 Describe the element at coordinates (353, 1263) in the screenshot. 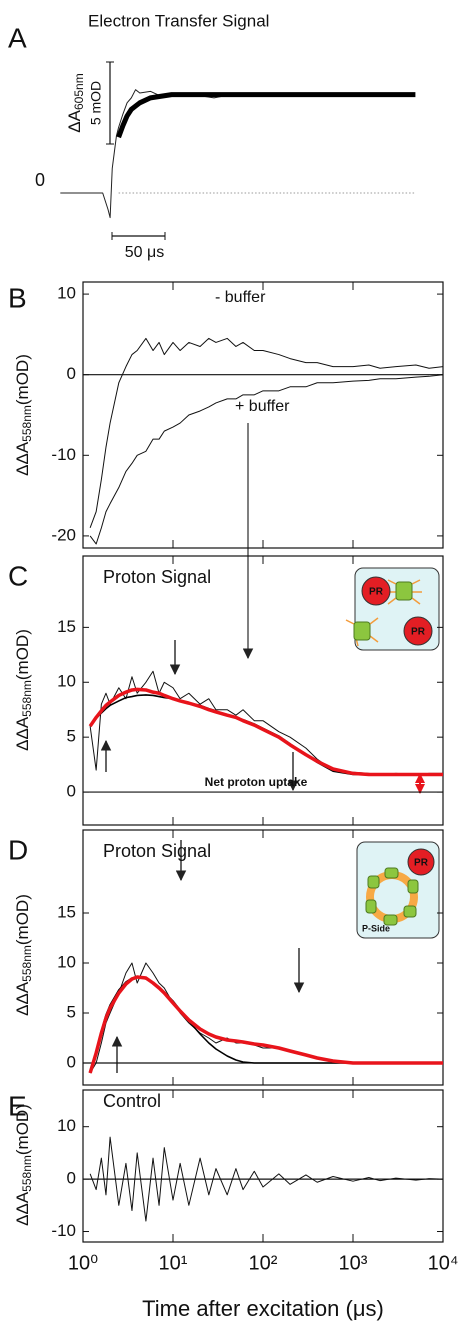

I see `x-tick-label: 10³` at that location.